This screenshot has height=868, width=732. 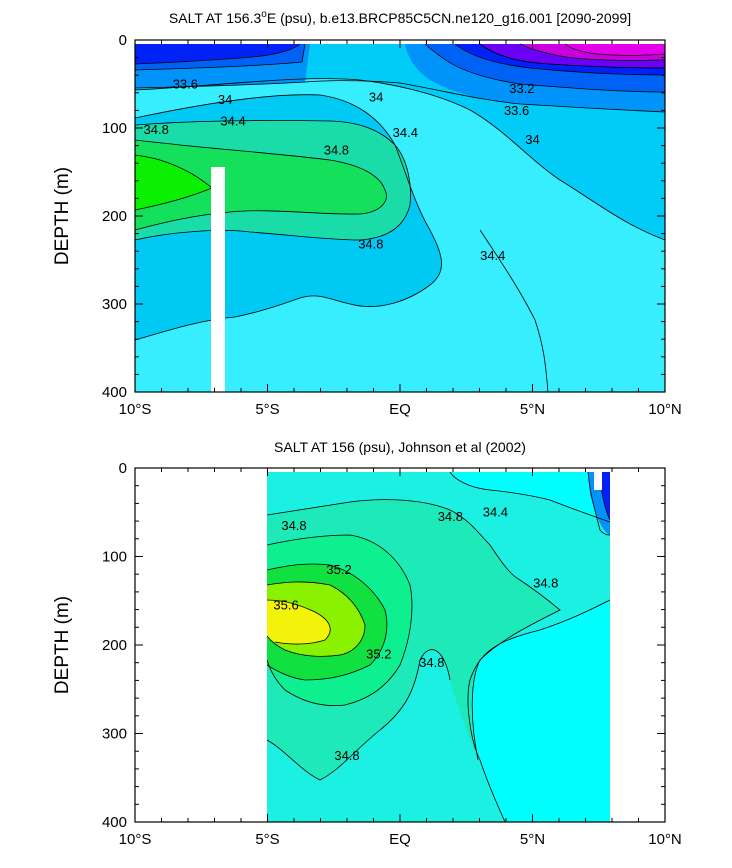 What do you see at coordinates (285, 605) in the screenshot?
I see `contour-label: 35.6` at bounding box center [285, 605].